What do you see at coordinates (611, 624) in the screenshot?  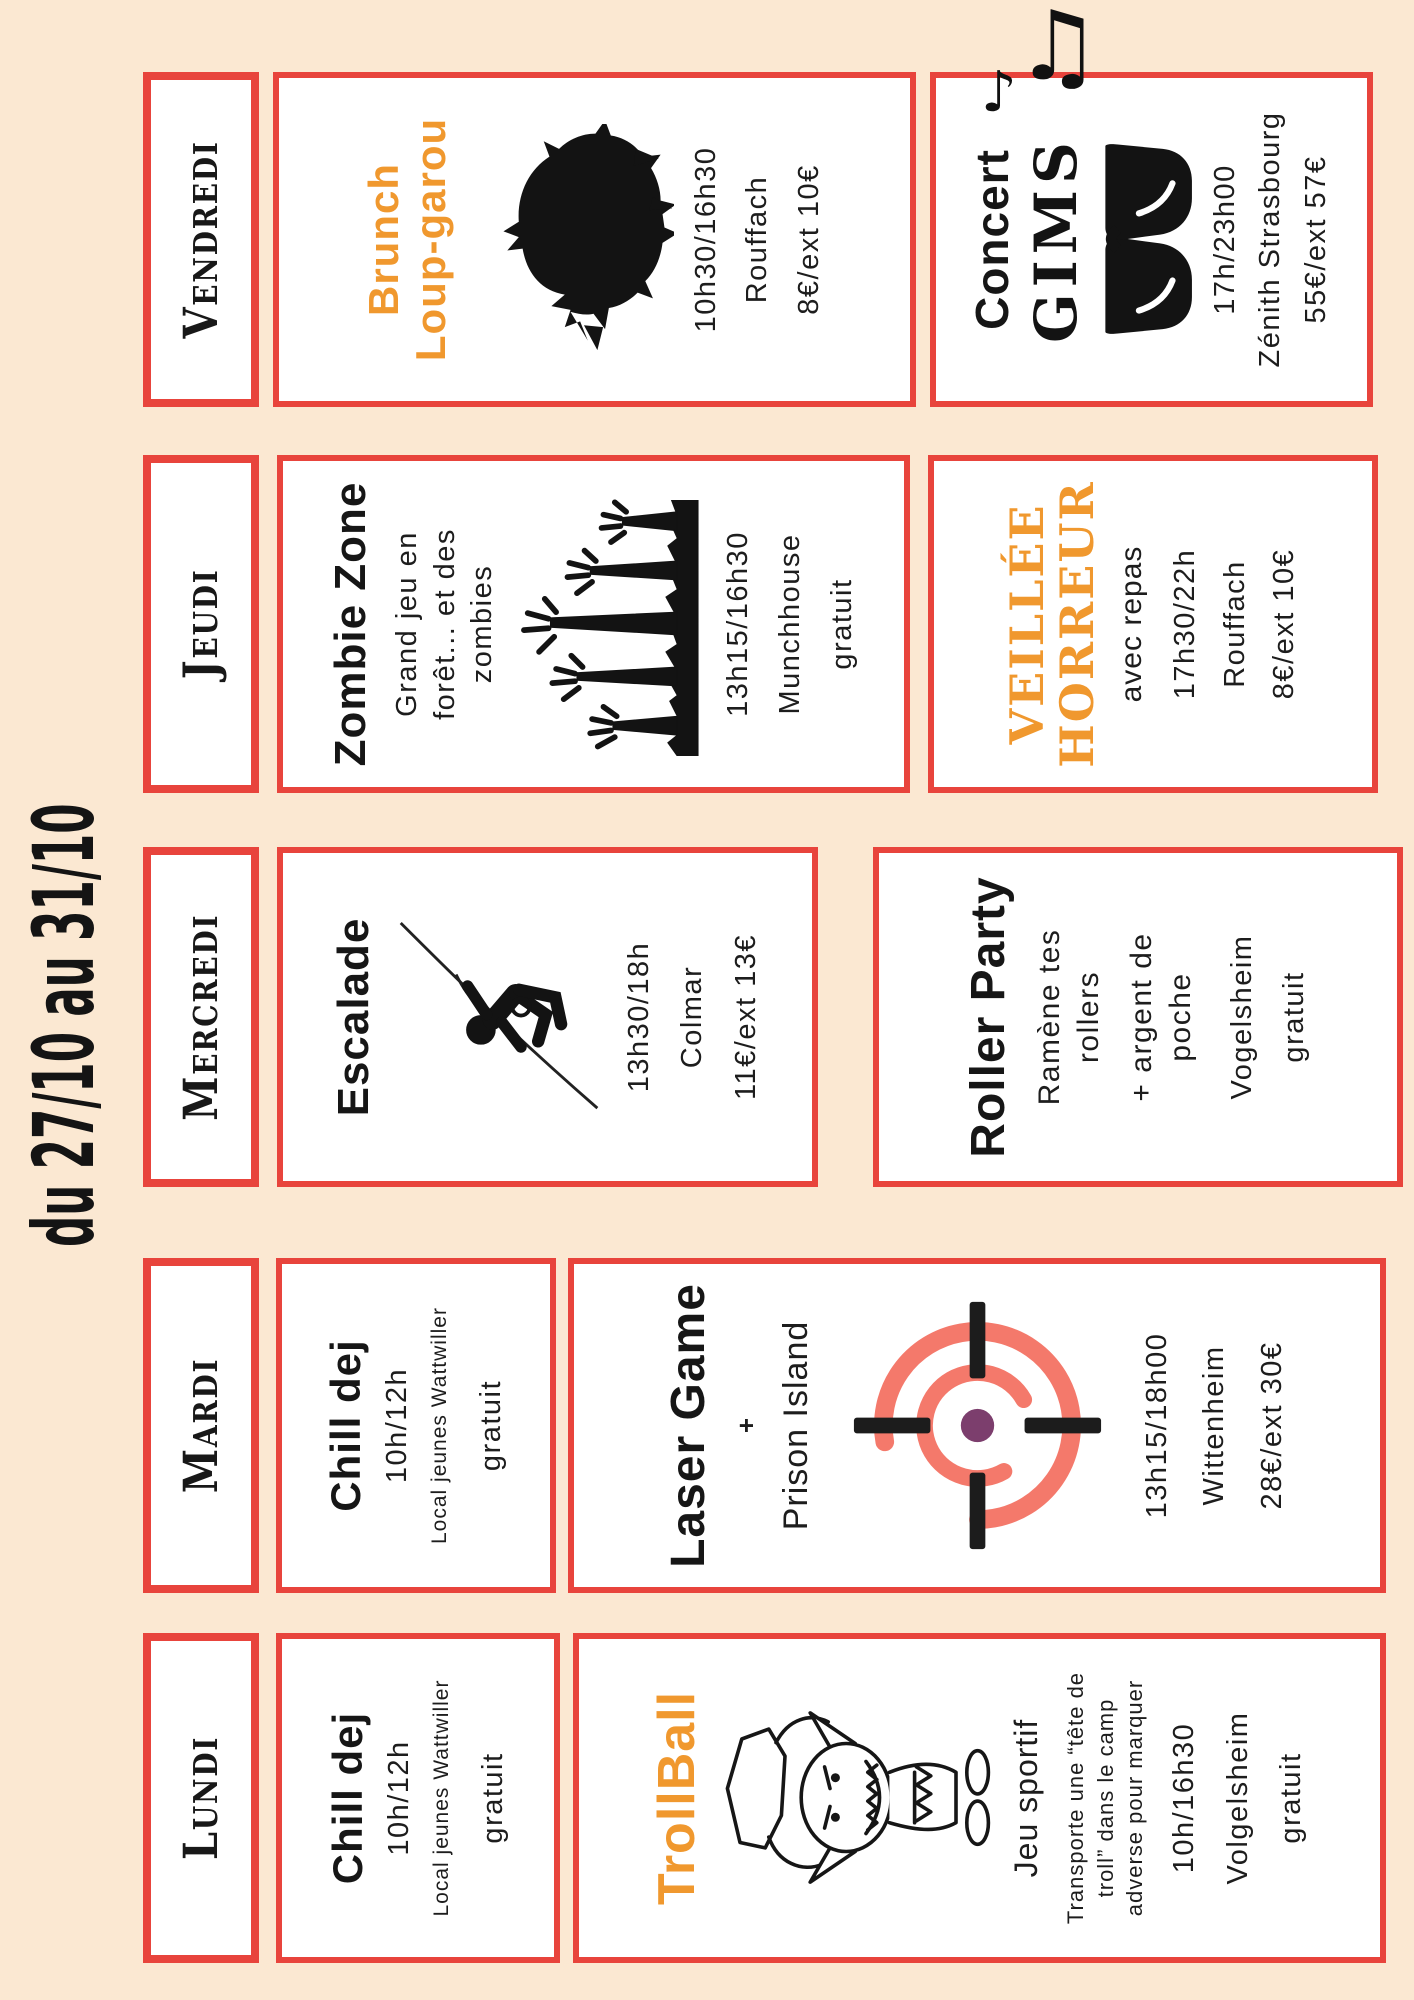 I see `zombie-hands-icon` at bounding box center [611, 624].